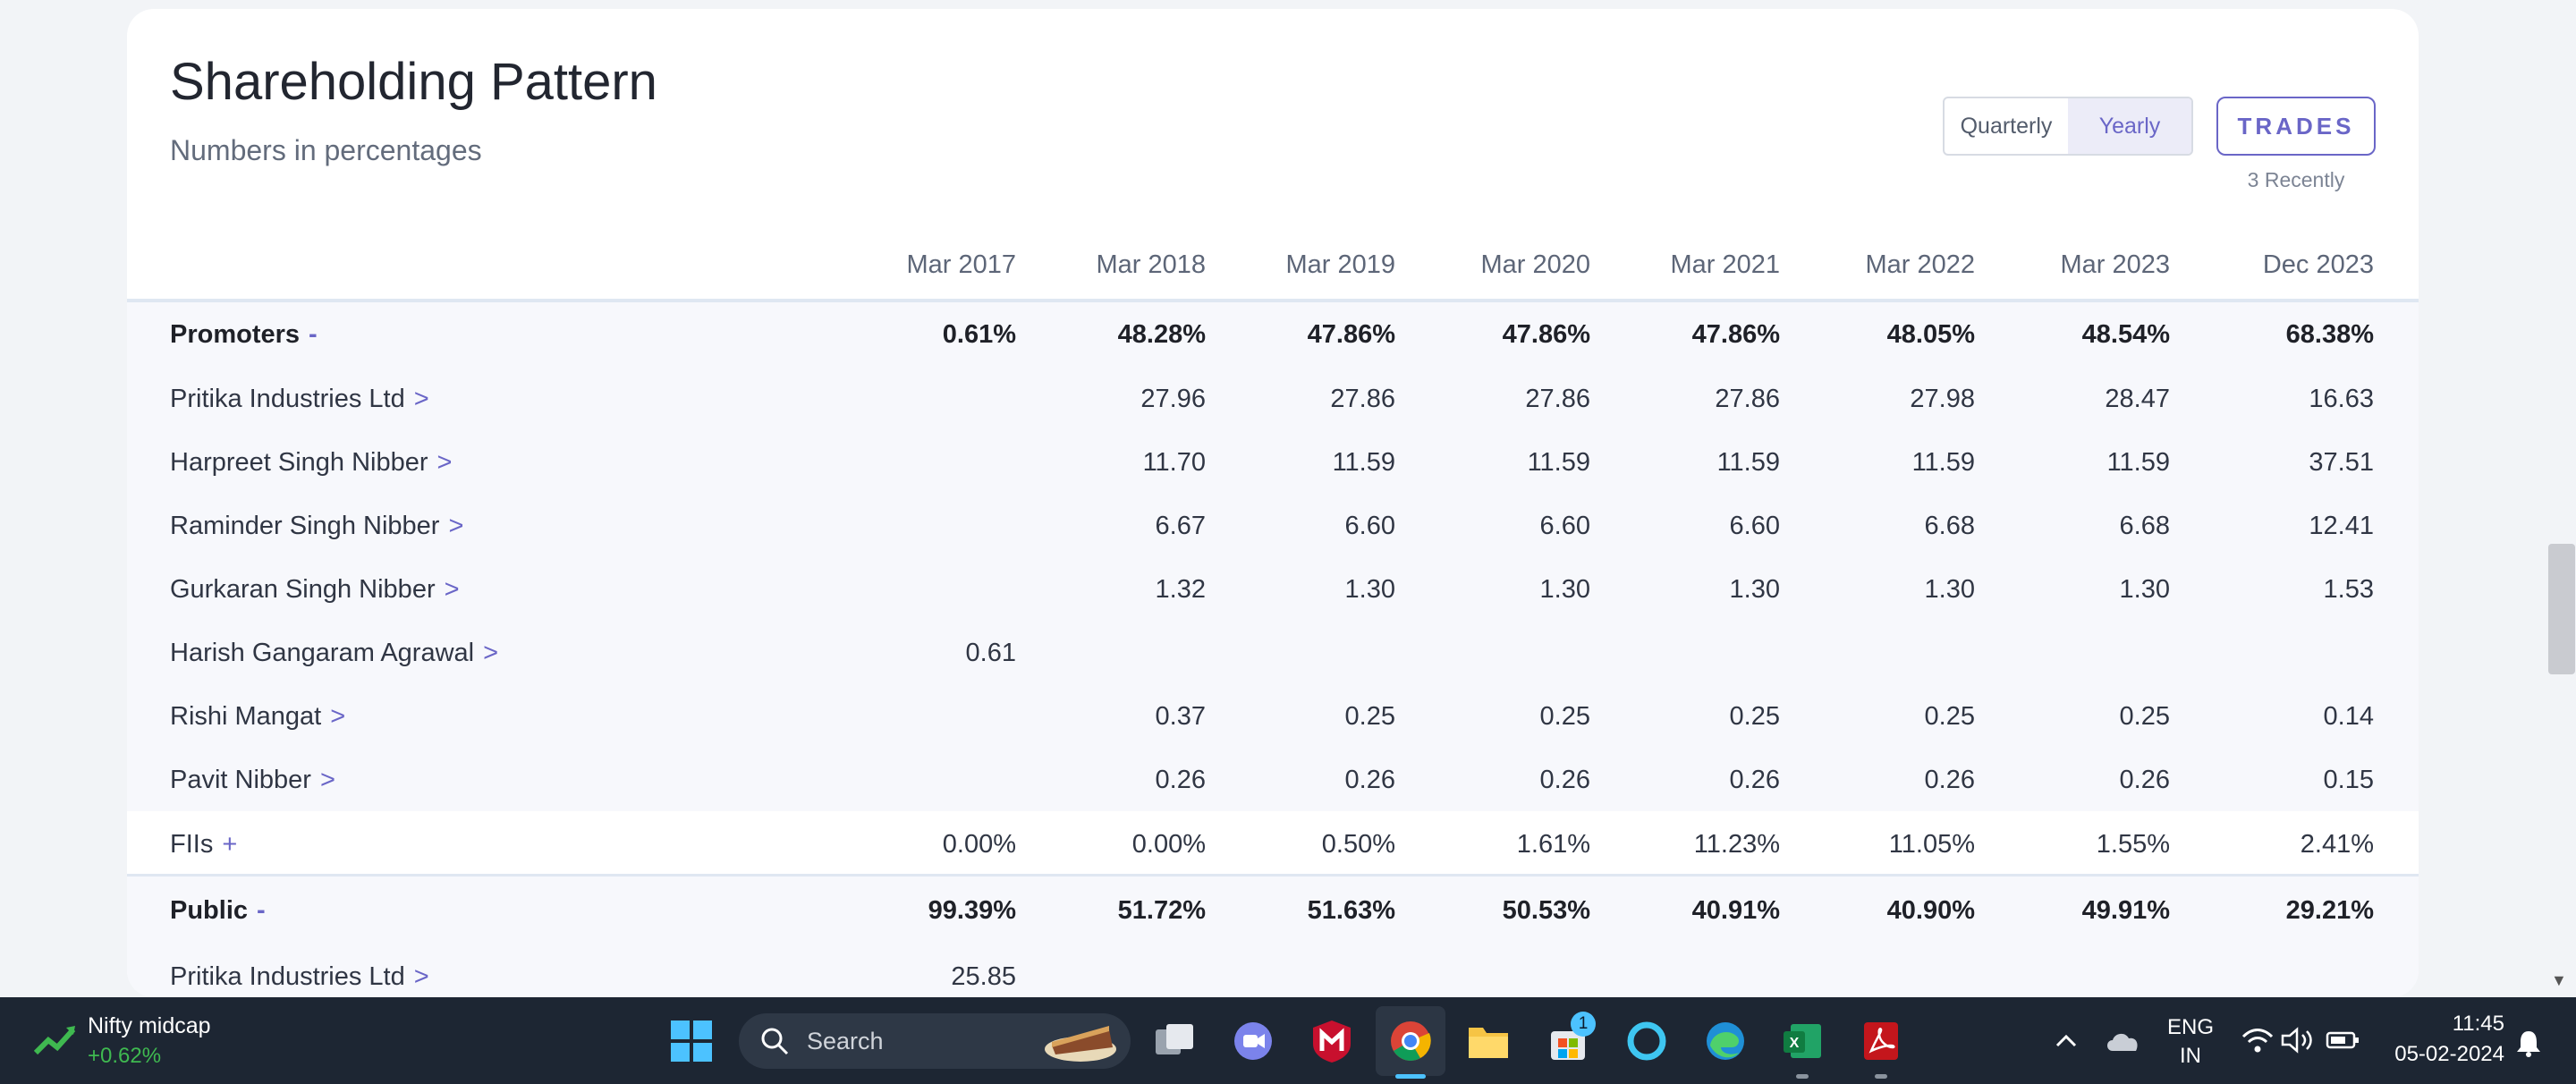 The width and height of the screenshot is (2576, 1084). What do you see at coordinates (2006, 126) in the screenshot?
I see `quarterly-tab: Quarterly` at bounding box center [2006, 126].